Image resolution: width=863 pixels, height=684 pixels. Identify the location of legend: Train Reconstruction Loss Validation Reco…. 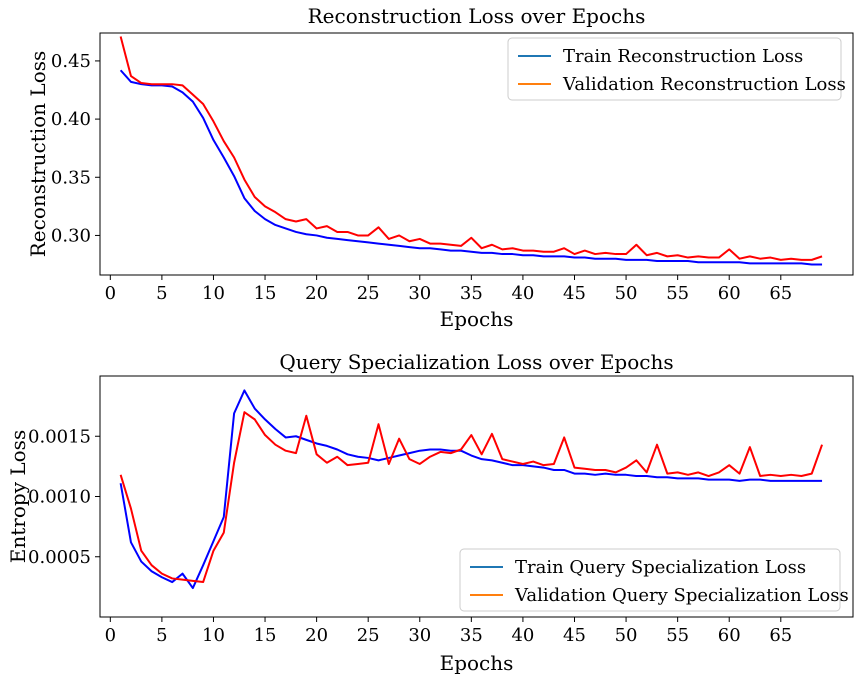
(676, 69).